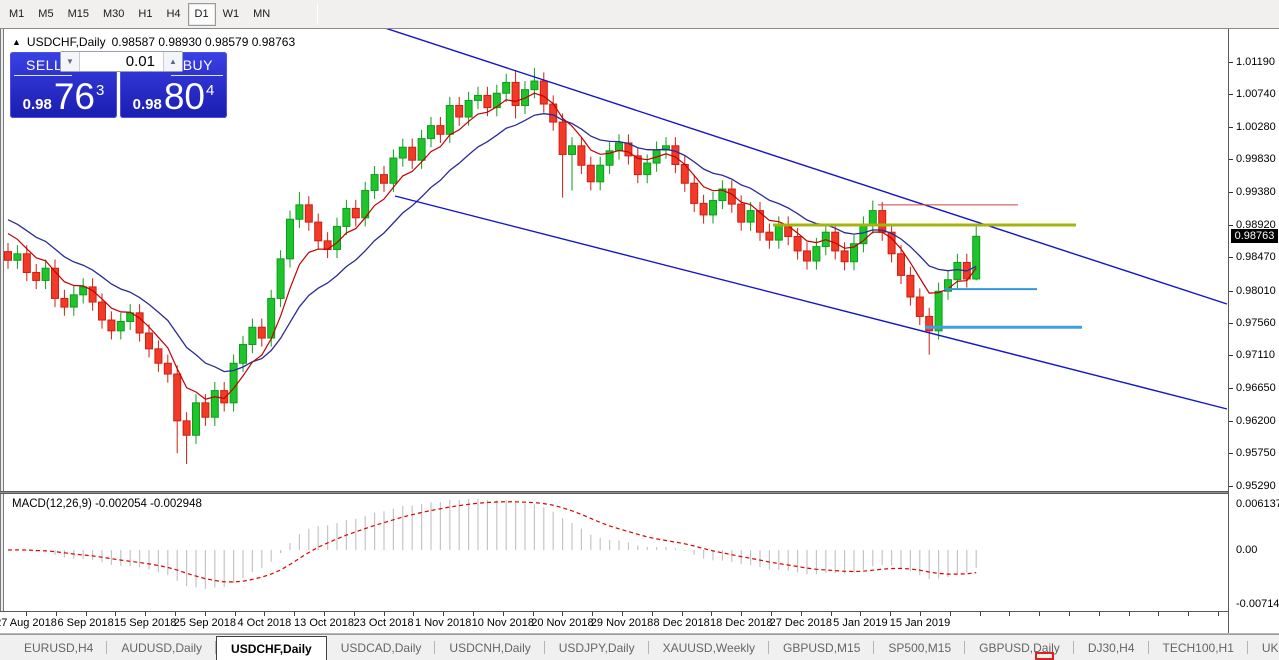 The width and height of the screenshot is (1279, 660). What do you see at coordinates (203, 42) in the screenshot?
I see `chart-ohlc-values: 0.98587 0.98930 0.98579 0.98763` at bounding box center [203, 42].